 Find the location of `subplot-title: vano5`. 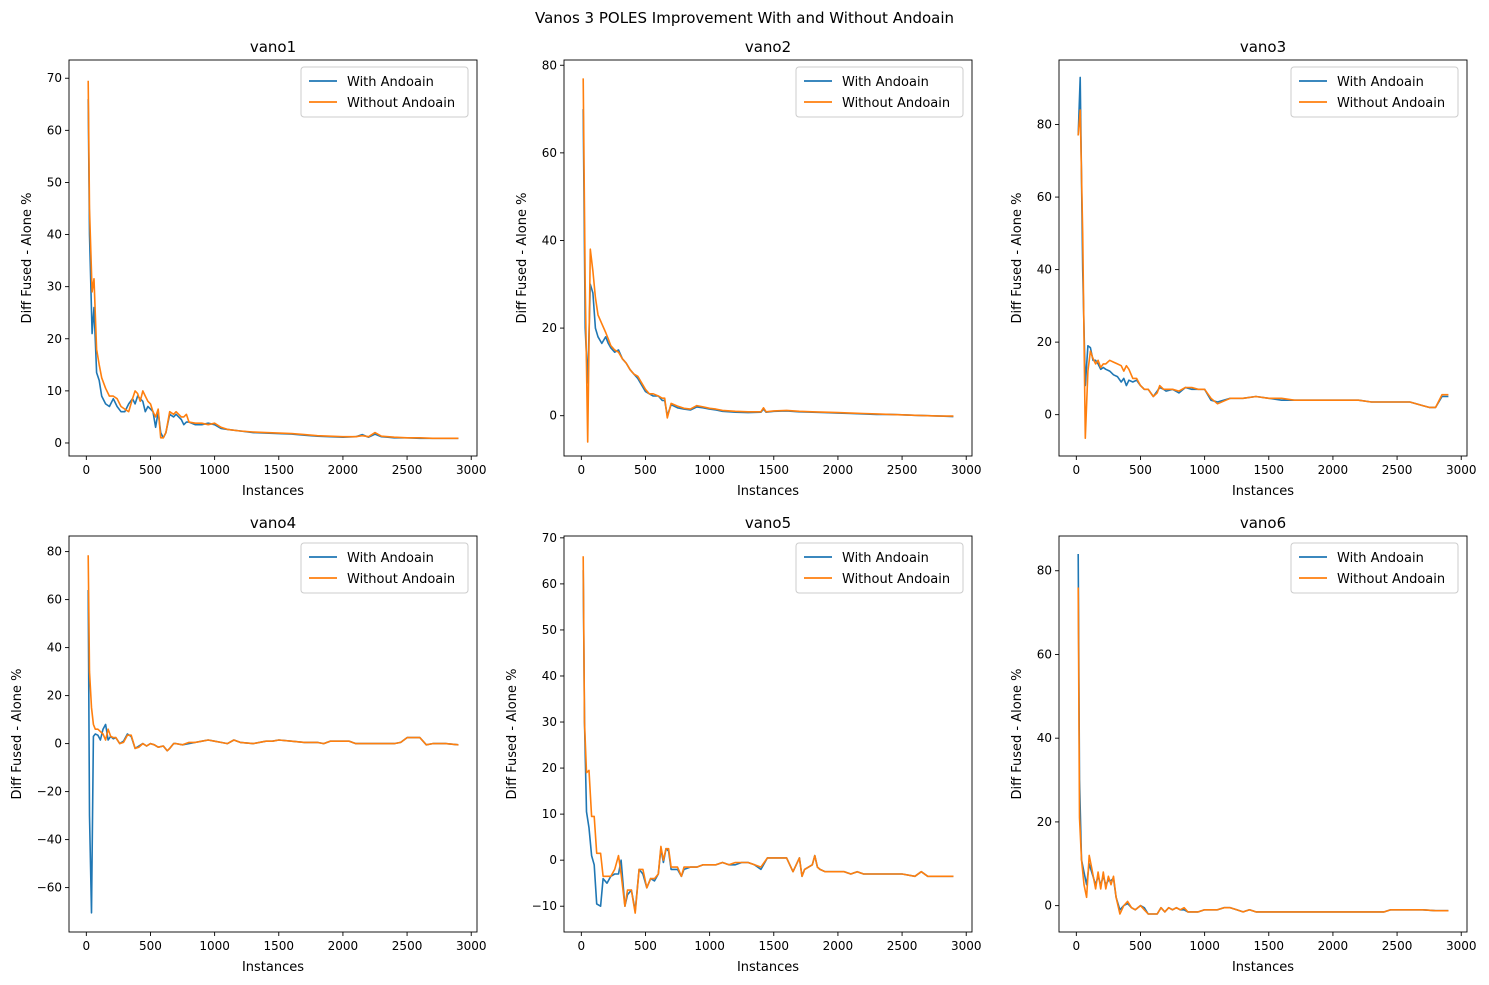

subplot-title: vano5 is located at coordinates (768, 523).